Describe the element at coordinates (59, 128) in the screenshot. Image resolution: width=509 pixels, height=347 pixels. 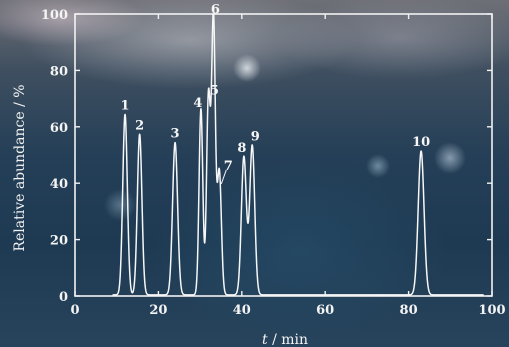
I see `y-tick-label: 60` at that location.